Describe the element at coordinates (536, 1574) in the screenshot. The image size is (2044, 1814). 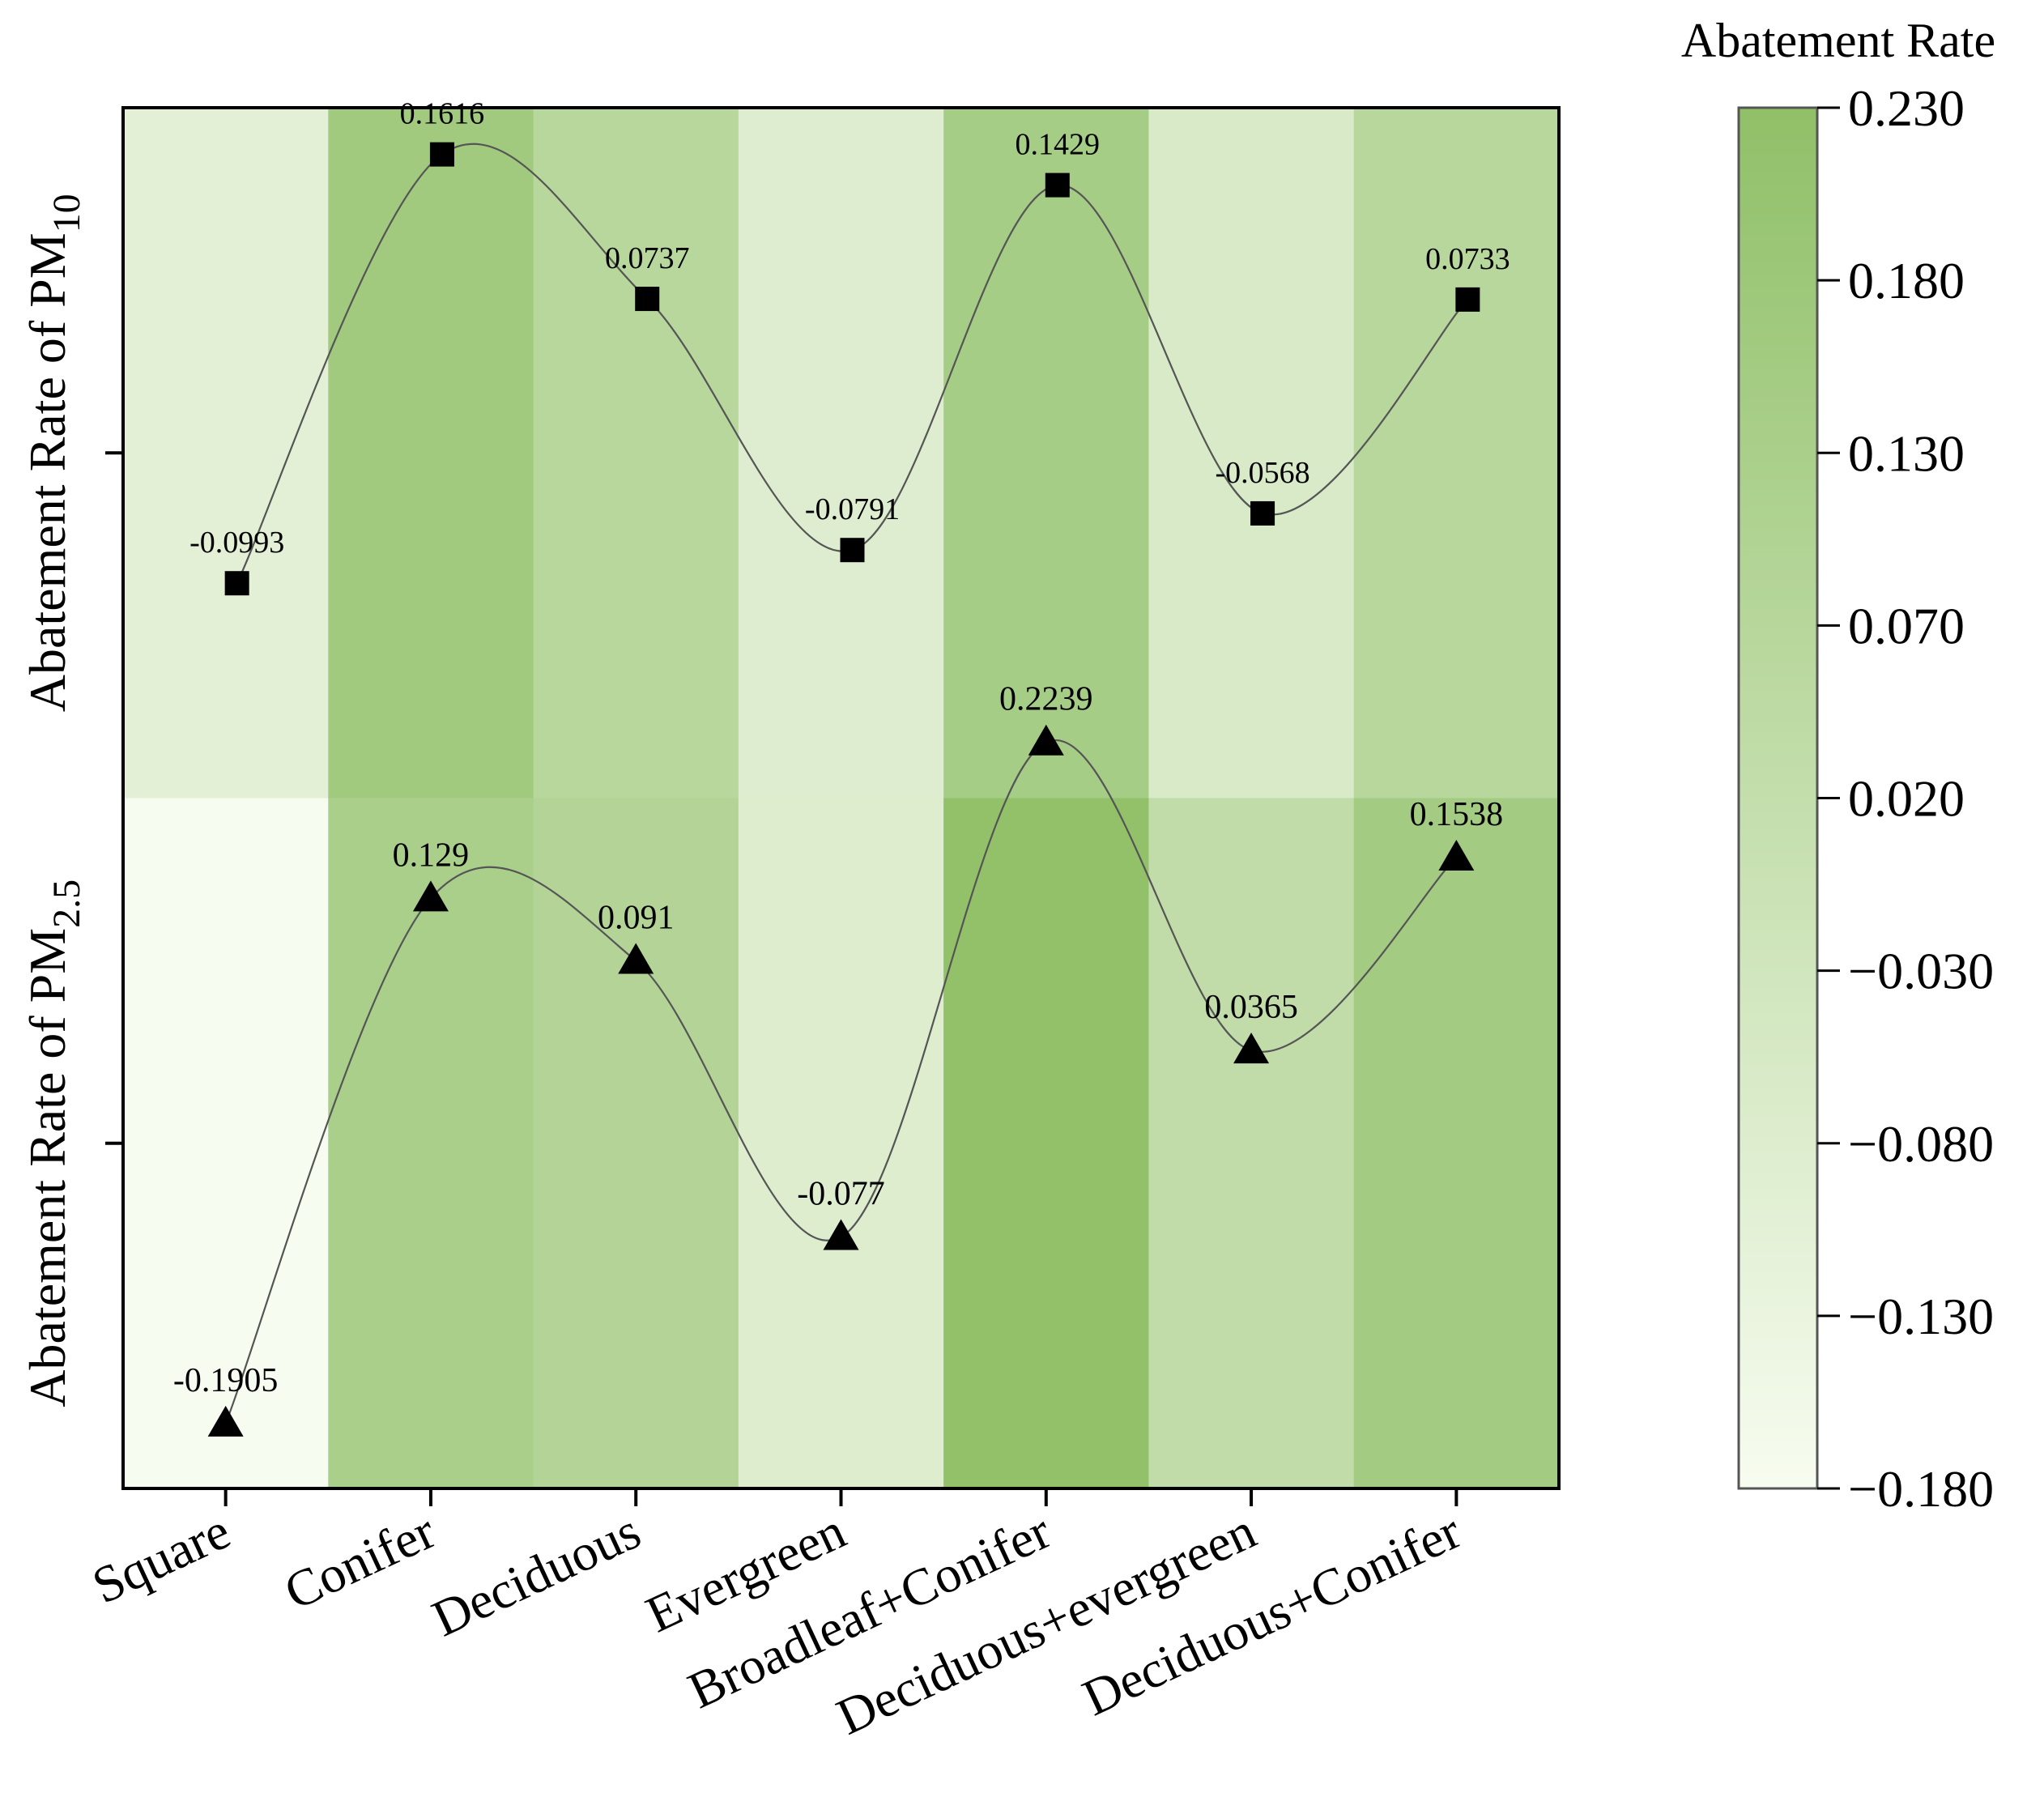
I see `x-tick-label: Deciduous` at that location.